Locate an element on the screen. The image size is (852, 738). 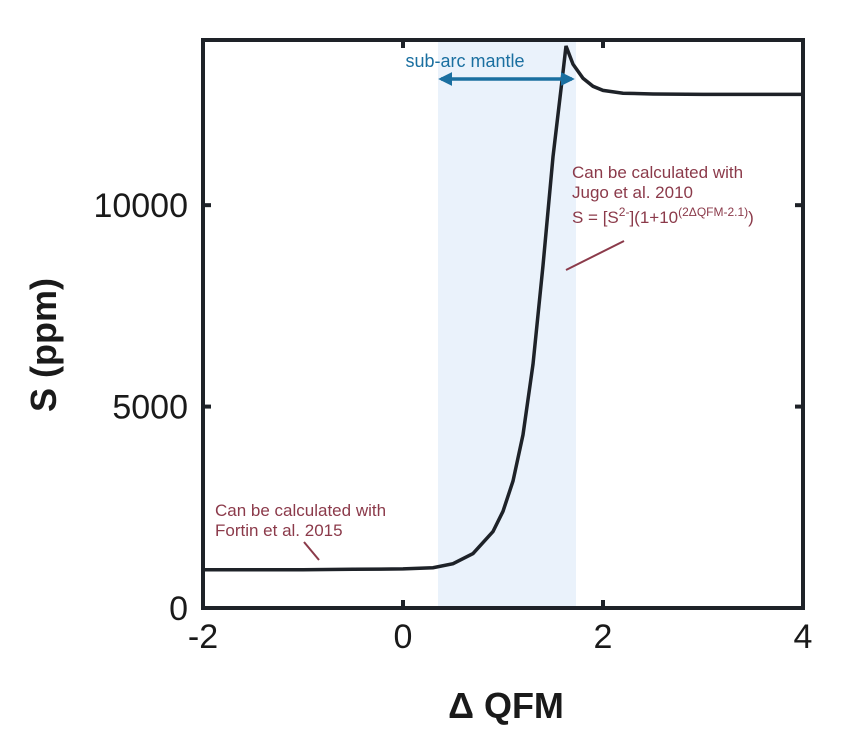
annotation-fortin-line1: Can be calculated with is located at coordinates (300, 510).